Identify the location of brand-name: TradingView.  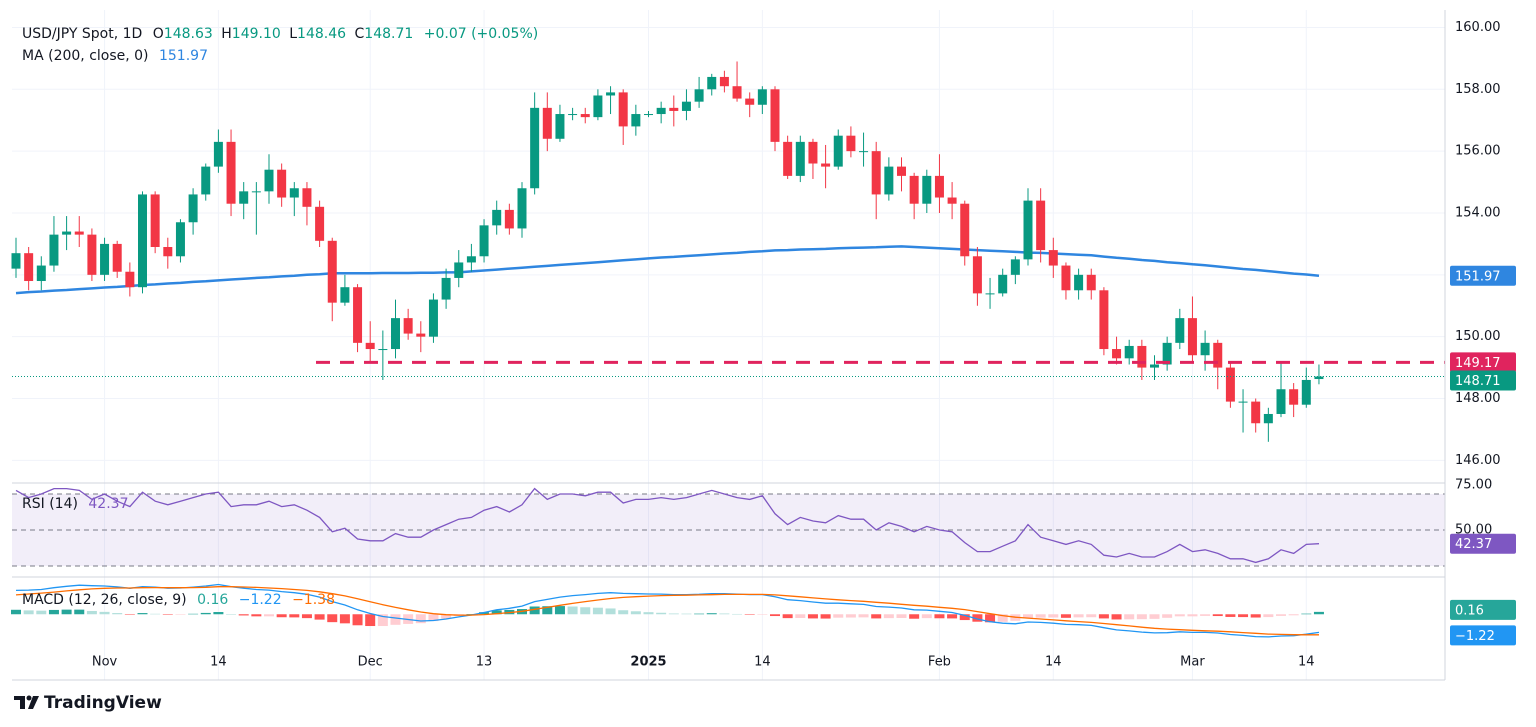
(103, 703).